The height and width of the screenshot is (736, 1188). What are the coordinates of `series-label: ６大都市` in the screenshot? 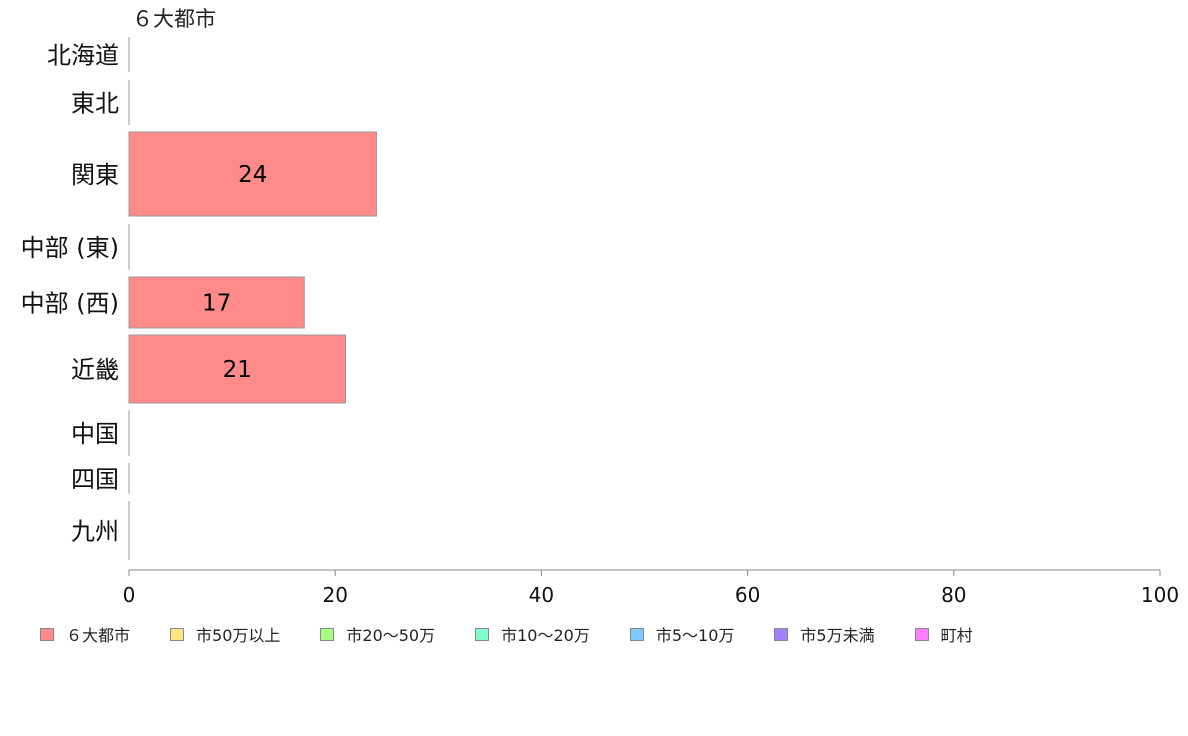 It's located at (174, 19).